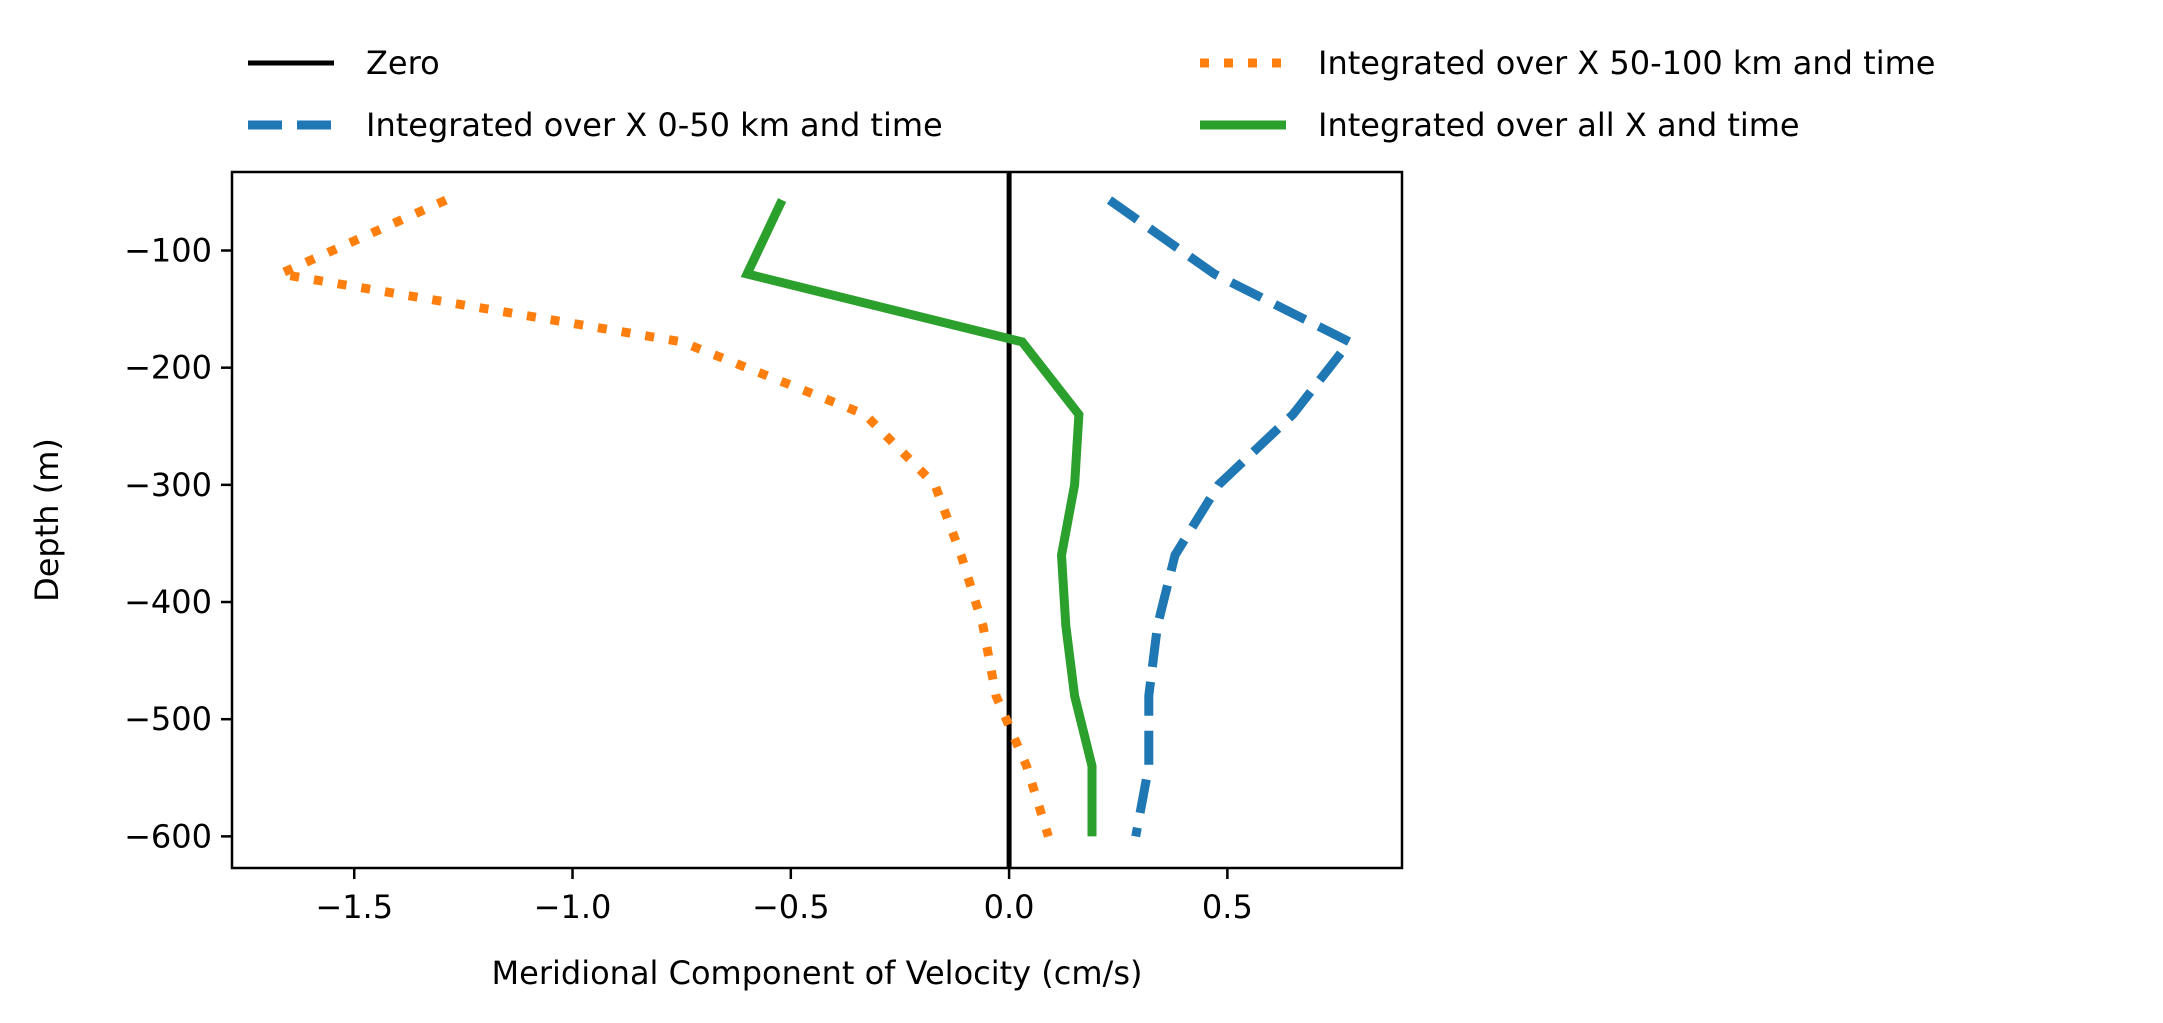  I want to click on y-tick-label: −300, so click(168, 485).